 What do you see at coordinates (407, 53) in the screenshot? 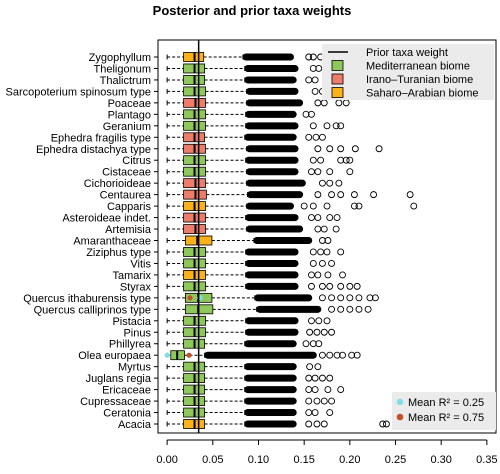
I see `legend-label: Prior taxa weight` at bounding box center [407, 53].